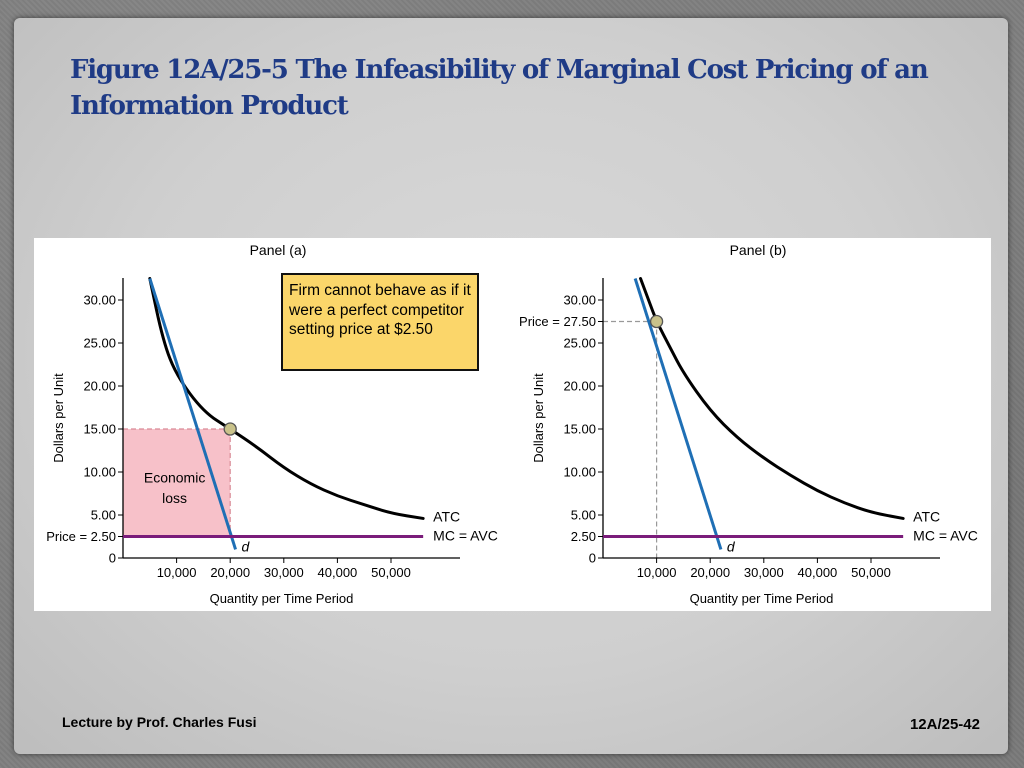 This screenshot has height=768, width=1024. I want to click on footer-slide-number: 12A/25-42, so click(944, 724).